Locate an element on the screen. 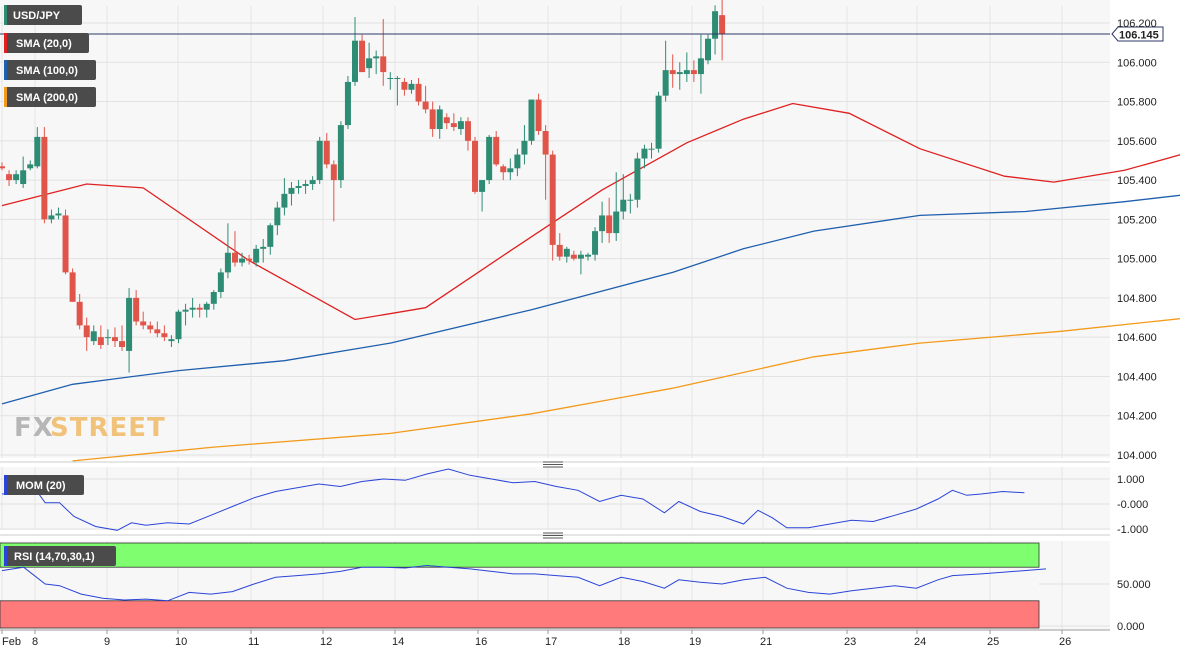  rsi-line is located at coordinates (524, 583).